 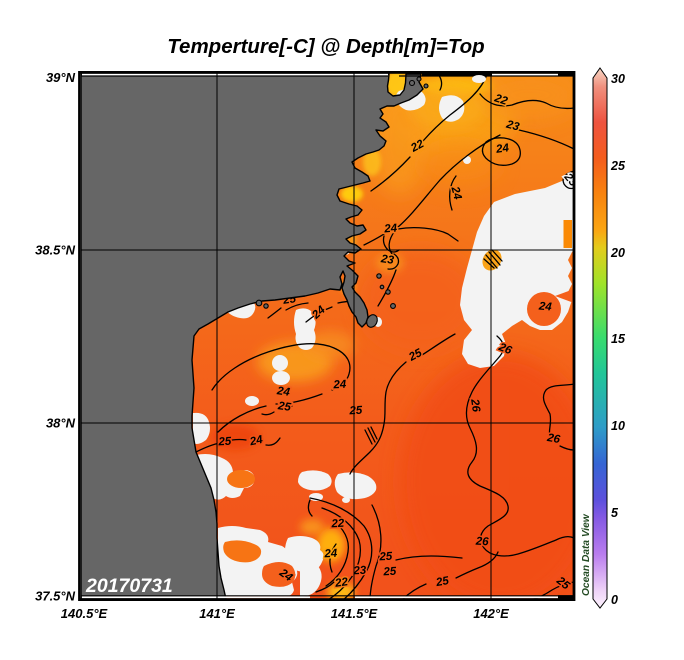 I want to click on svg-text: 141.5°E, so click(x=354, y=613).